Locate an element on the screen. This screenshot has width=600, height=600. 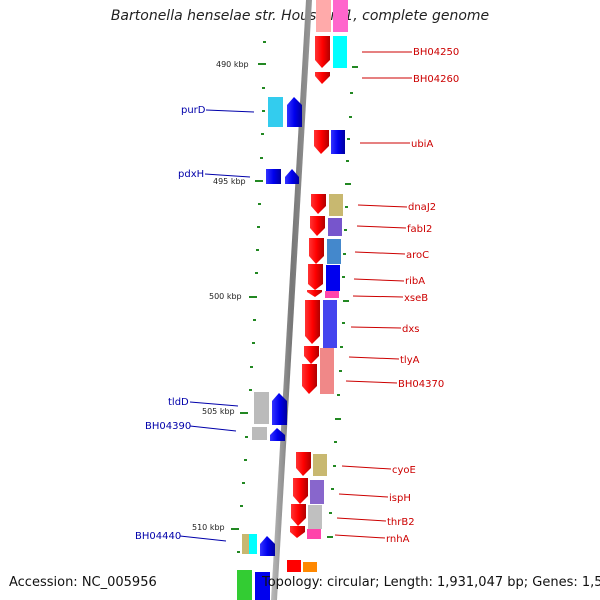
gene-label: ubiA is located at coordinates (422, 144).